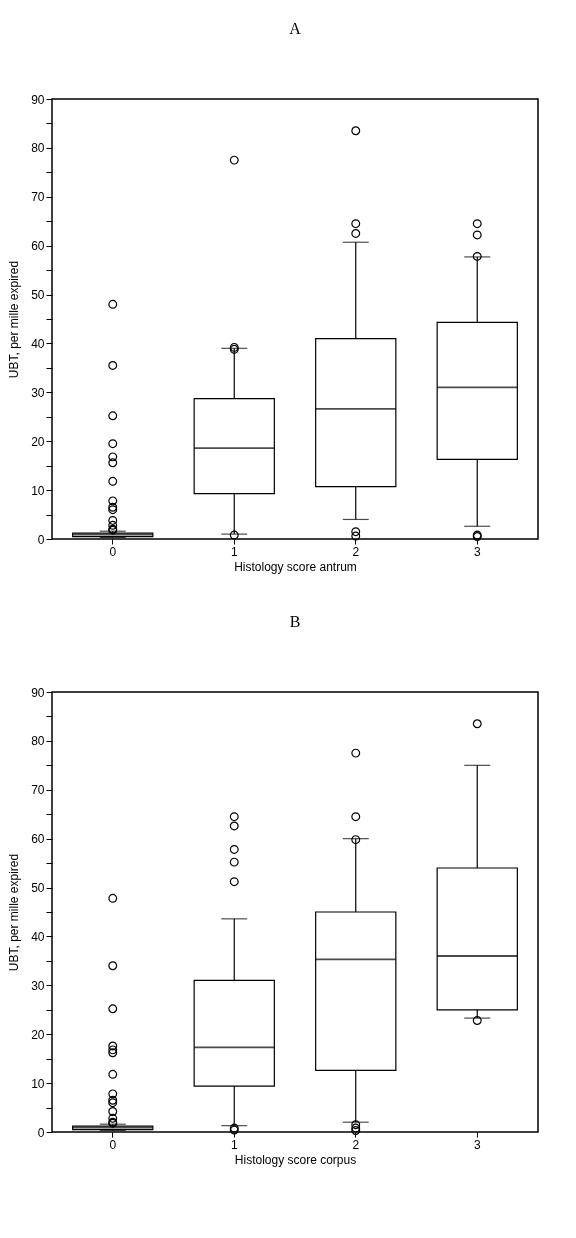  I want to click on chart-title: B, so click(295, 621).